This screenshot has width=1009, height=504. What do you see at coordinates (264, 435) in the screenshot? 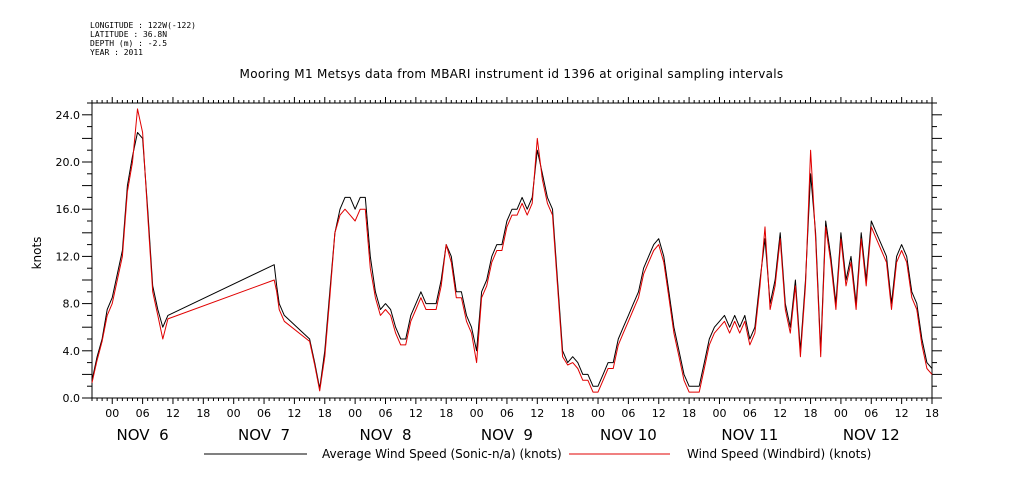
I see `day-label: NOV 7` at bounding box center [264, 435].